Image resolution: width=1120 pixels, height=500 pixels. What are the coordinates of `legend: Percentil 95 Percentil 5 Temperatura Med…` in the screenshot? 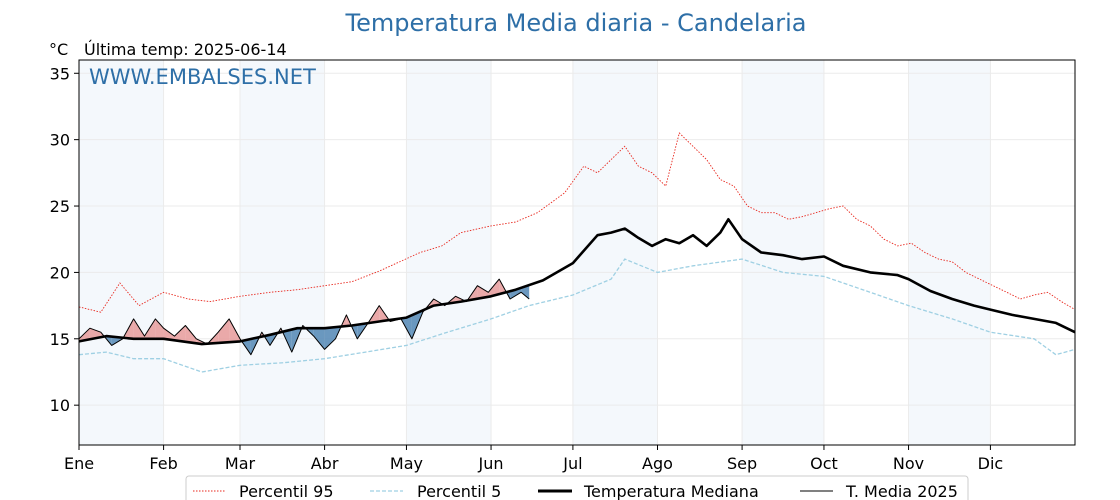 It's located at (577, 487).